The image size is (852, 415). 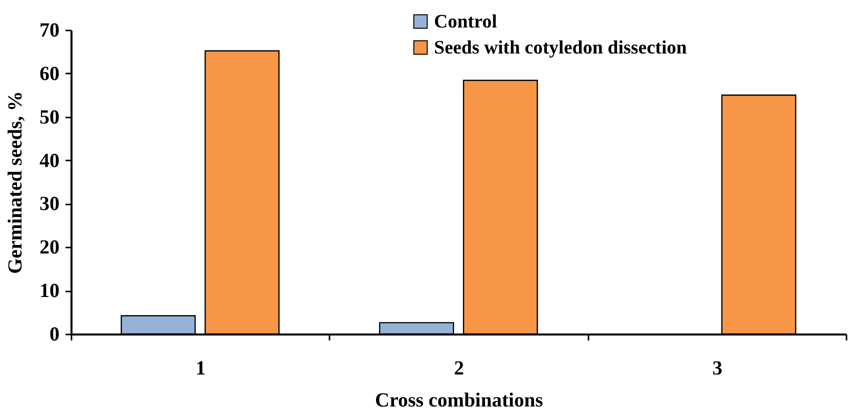 What do you see at coordinates (465, 22) in the screenshot?
I see `legend-label: Control` at bounding box center [465, 22].